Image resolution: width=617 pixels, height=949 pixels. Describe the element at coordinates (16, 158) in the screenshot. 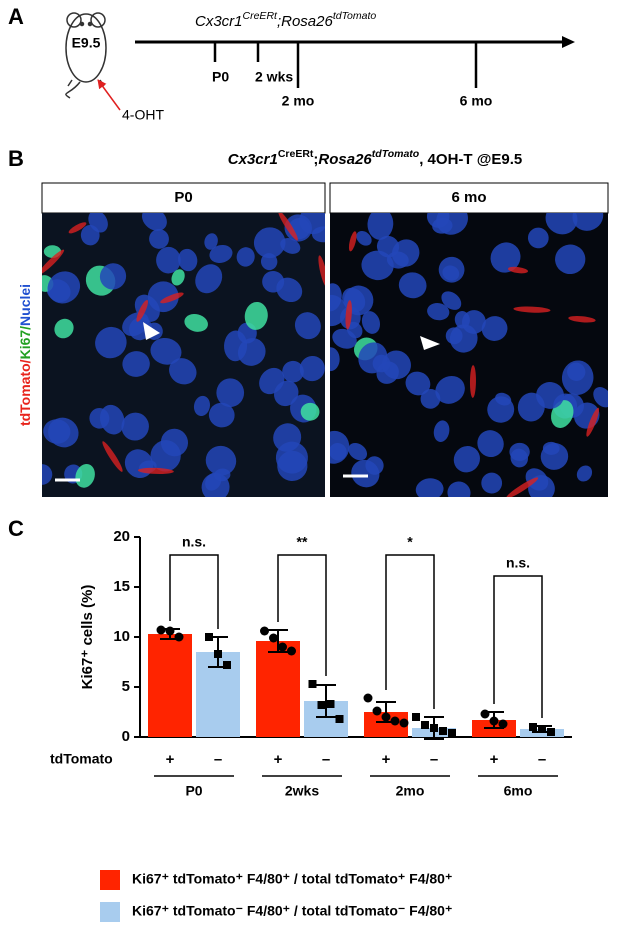

I see `panel-label: B` at that location.